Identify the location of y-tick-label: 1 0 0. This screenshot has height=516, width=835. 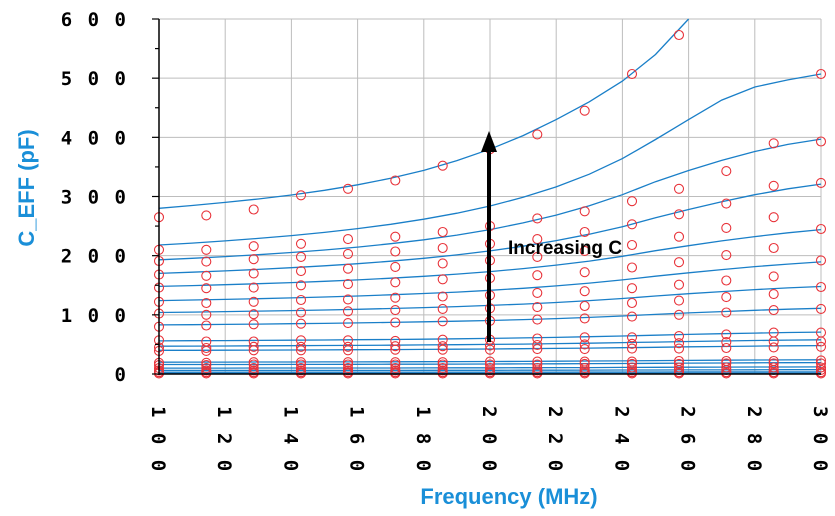
(94, 316).